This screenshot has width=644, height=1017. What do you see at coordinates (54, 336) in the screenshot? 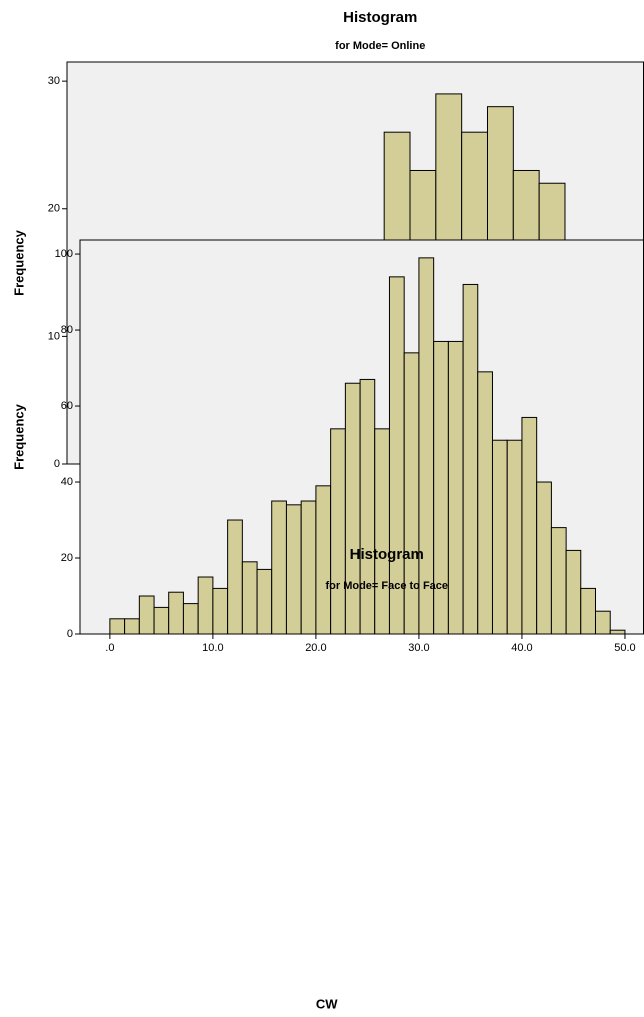
I see `y-tick-label: 10` at bounding box center [54, 336].